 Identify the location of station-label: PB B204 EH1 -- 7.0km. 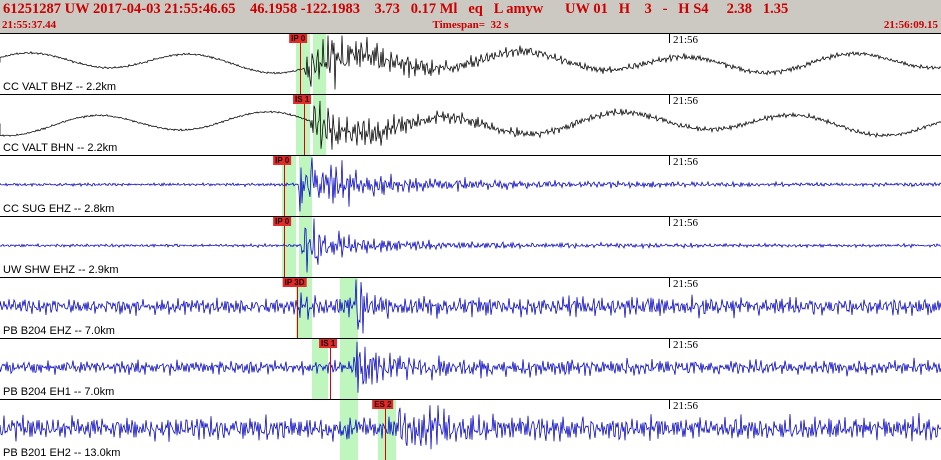
(59, 392).